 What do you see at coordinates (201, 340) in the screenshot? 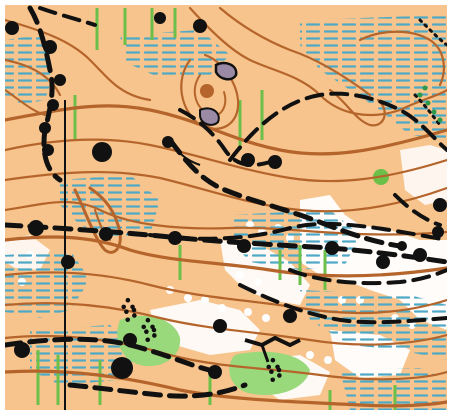
I see `boulder-fields` at bounding box center [201, 340].